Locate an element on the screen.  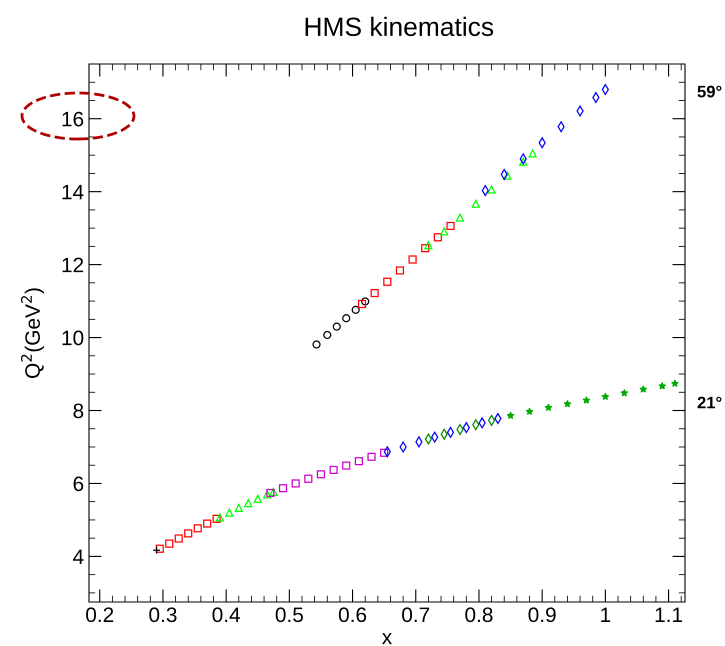
x-tick-label: 1.1 is located at coordinates (669, 615).